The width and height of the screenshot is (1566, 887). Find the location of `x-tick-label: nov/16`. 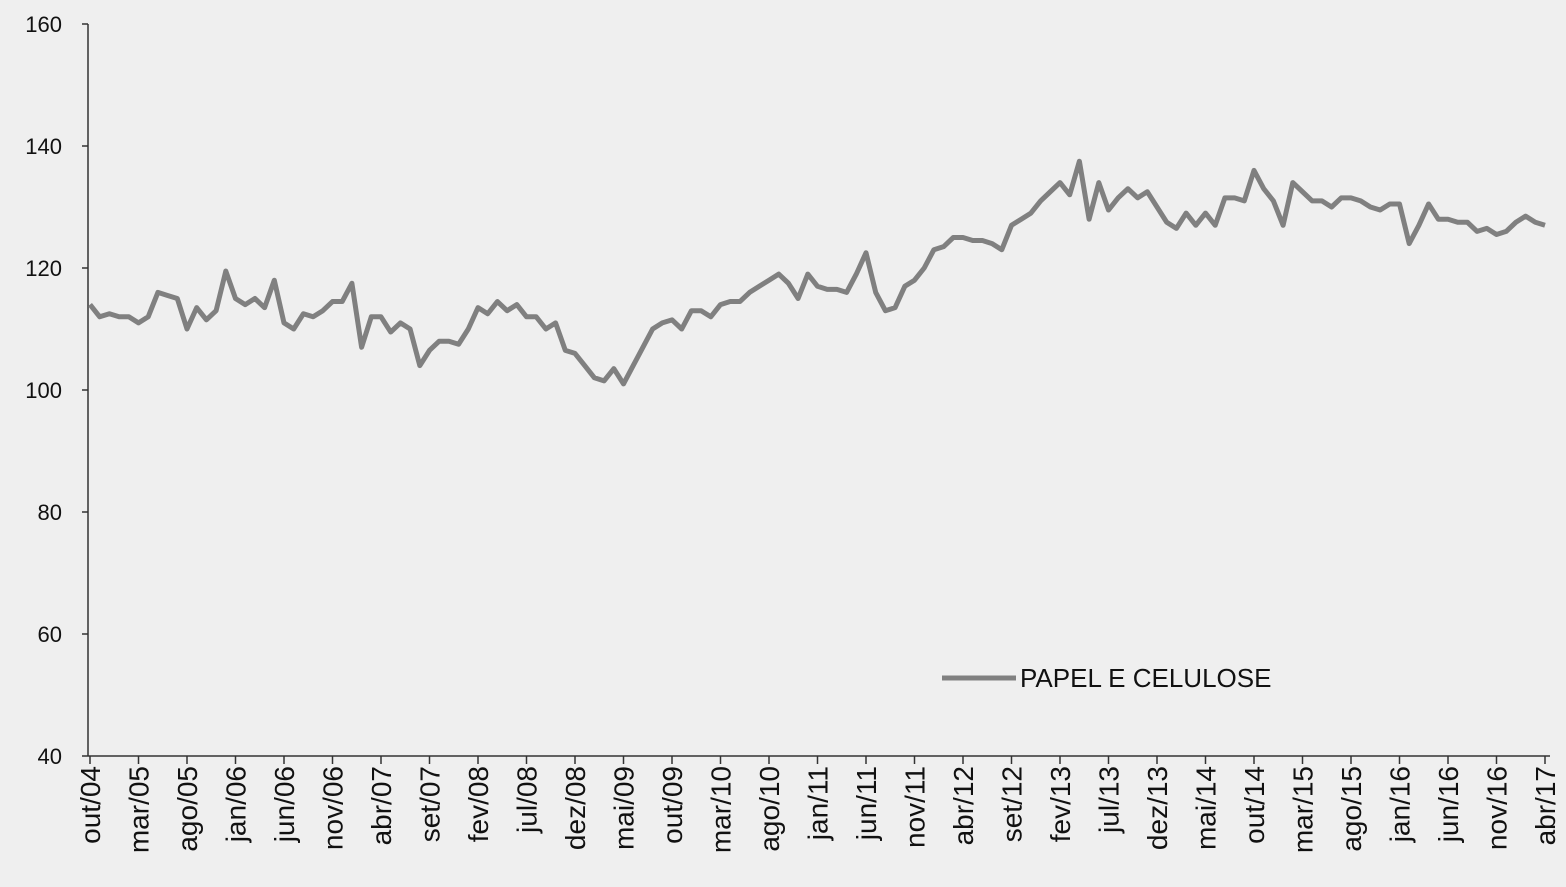

x-tick-label: nov/16 is located at coordinates (1497, 808).